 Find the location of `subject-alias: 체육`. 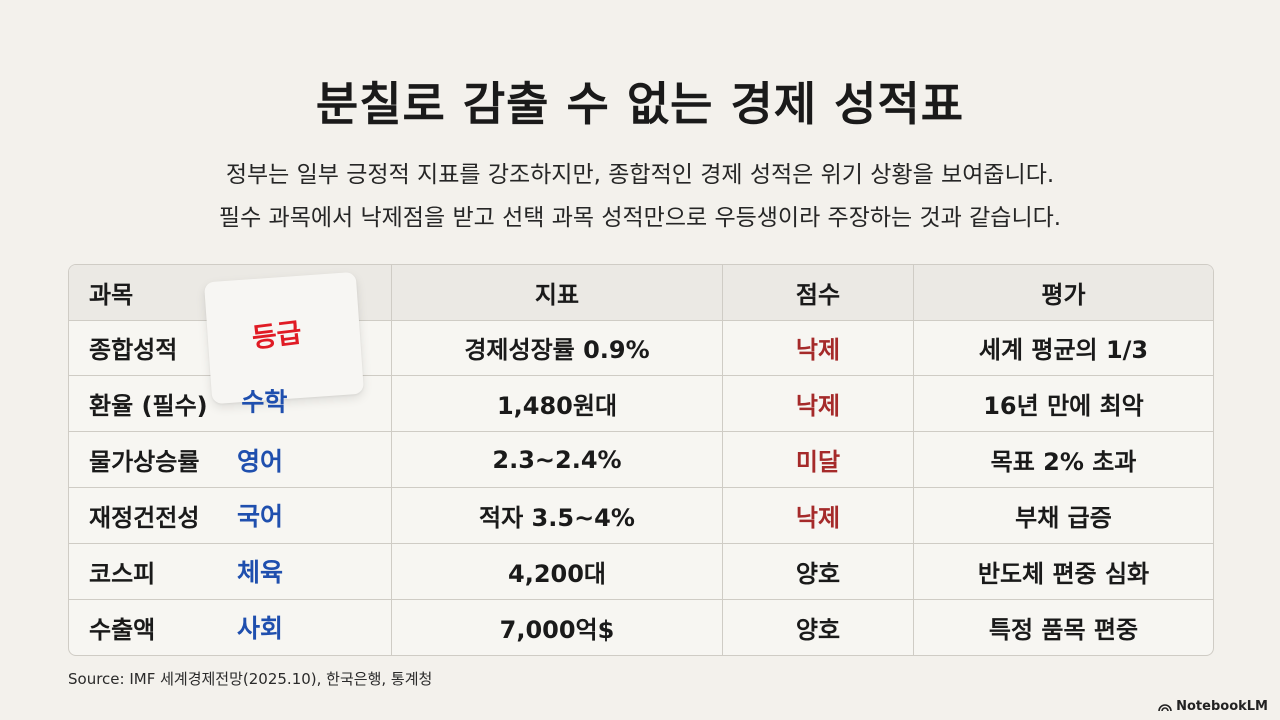

subject-alias: 체육 is located at coordinates (260, 573).